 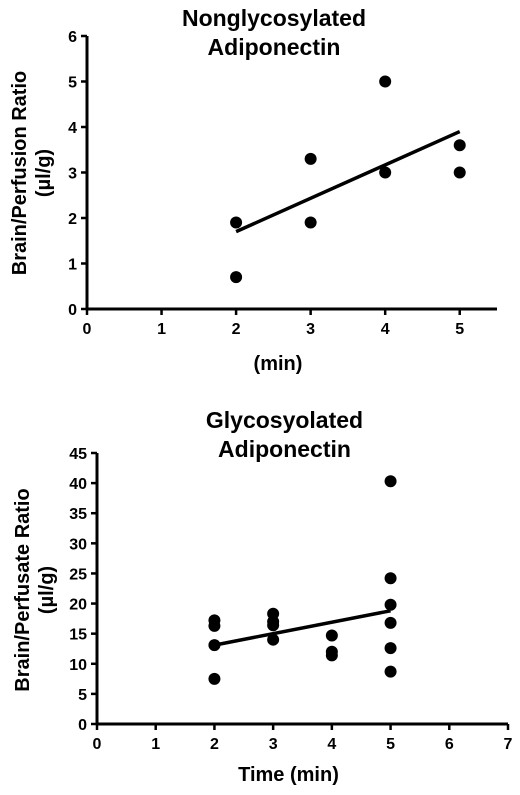 I want to click on y-axis-label-line: Brain/Perfusate Ratio, so click(x=23, y=589).